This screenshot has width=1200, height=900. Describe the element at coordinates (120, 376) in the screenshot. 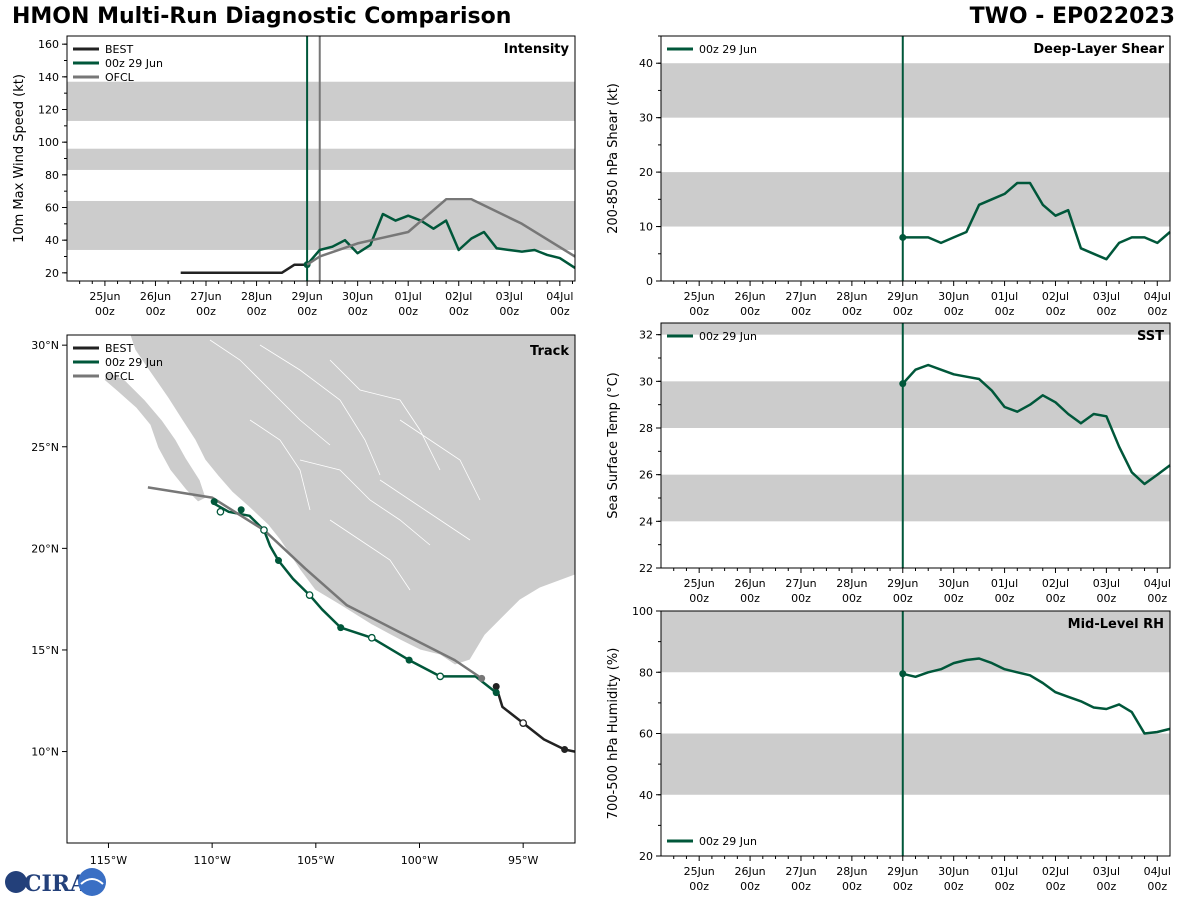

I see `legend-label-ofcl: OFCL` at that location.